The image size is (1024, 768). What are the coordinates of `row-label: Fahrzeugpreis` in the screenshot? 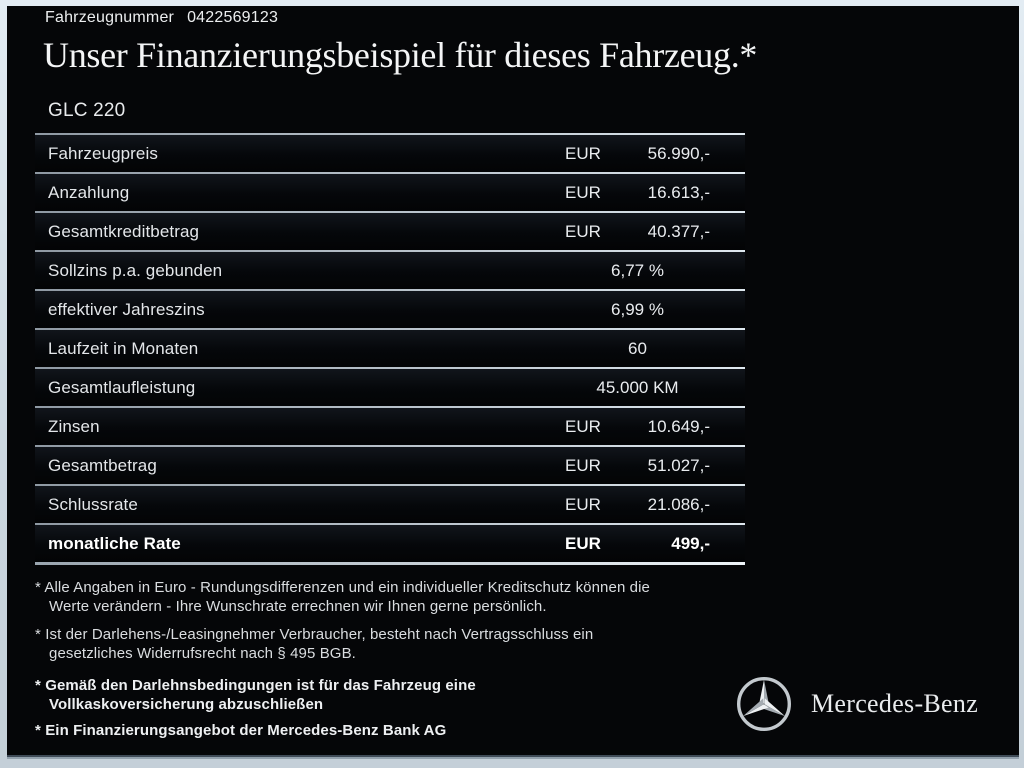 It's located at (103, 153).